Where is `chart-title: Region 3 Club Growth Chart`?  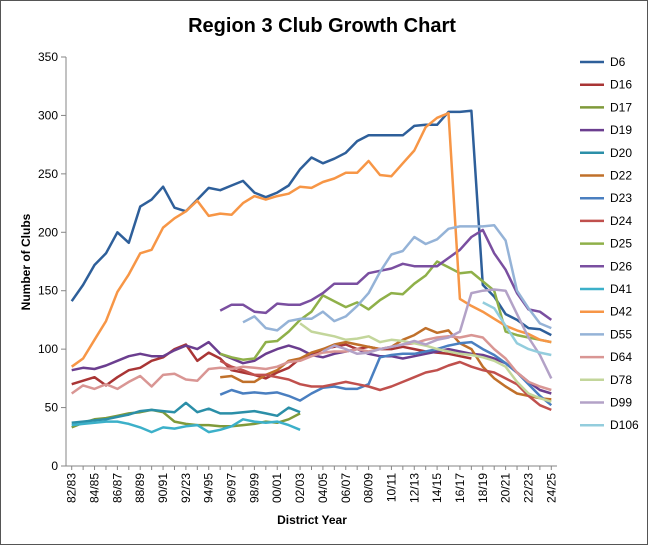 chart-title: Region 3 Club Growth Chart is located at coordinates (322, 26).